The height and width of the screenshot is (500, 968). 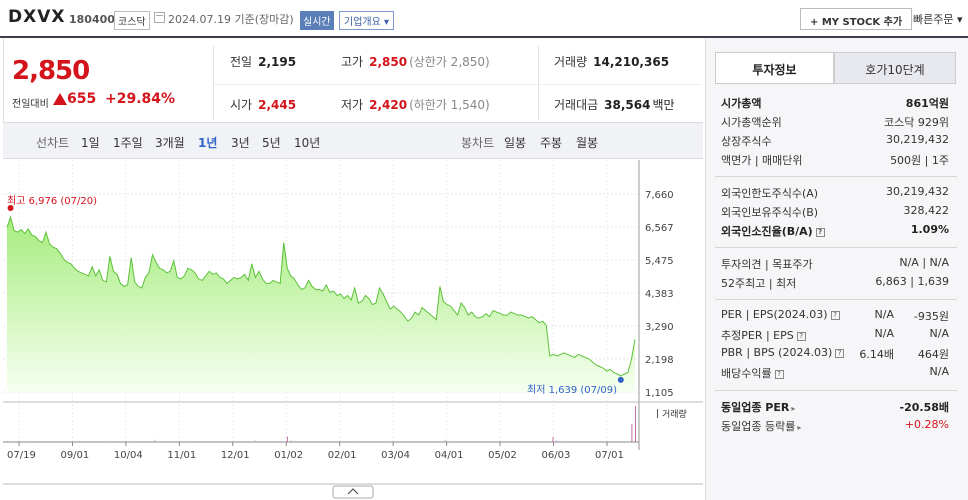 What do you see at coordinates (835, 408) in the screenshot?
I see `industry-per-row: 동일업종 PER ▸ -20.58배` at bounding box center [835, 408].